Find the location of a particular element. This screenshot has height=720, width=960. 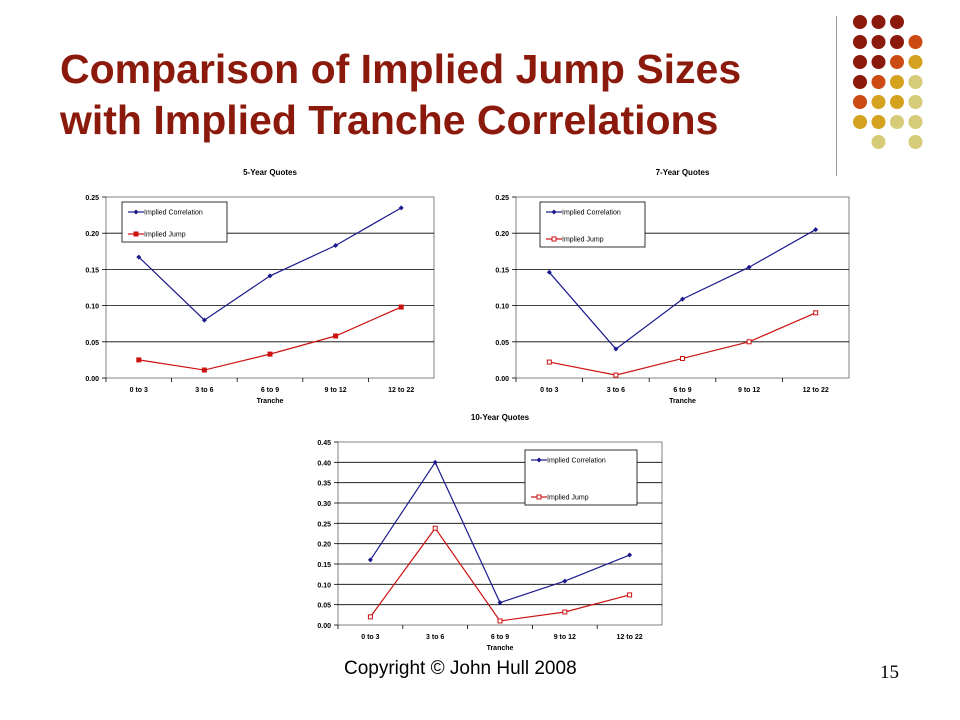

slide-title-line-2: with Implied Tranche Correlations is located at coordinates (389, 120).